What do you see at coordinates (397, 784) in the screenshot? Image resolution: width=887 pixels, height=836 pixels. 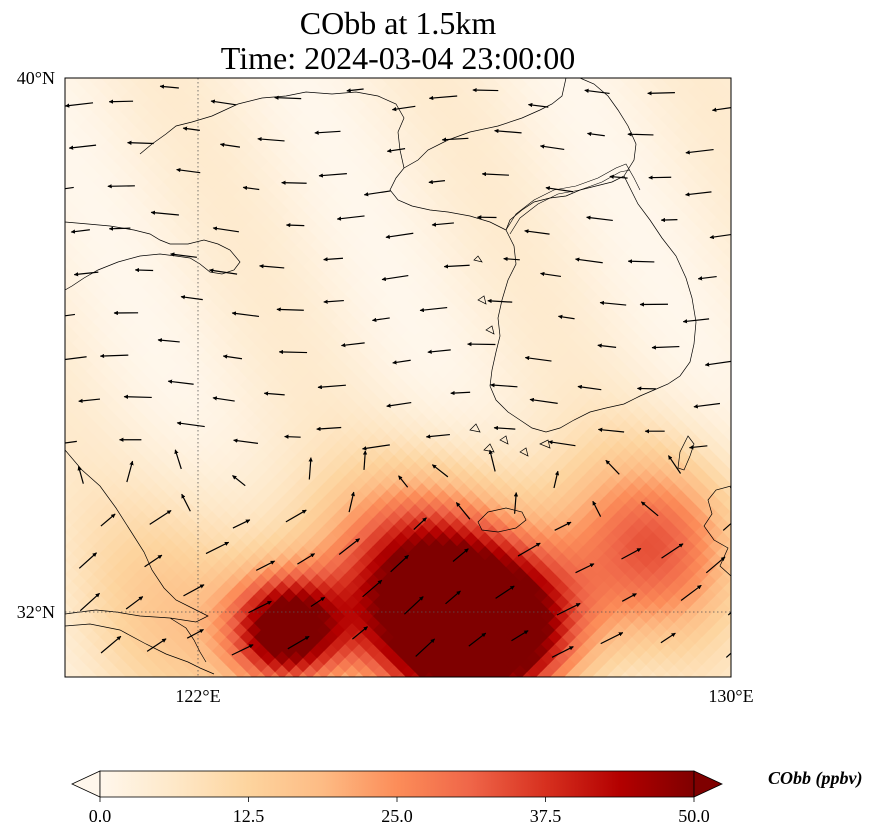 I see `colorbar-body` at bounding box center [397, 784].